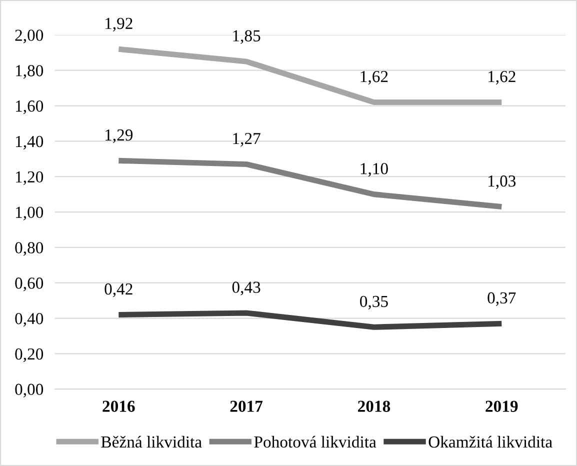  Describe the element at coordinates (30, 213) in the screenshot. I see `y-tick-label: 1,00` at that location.